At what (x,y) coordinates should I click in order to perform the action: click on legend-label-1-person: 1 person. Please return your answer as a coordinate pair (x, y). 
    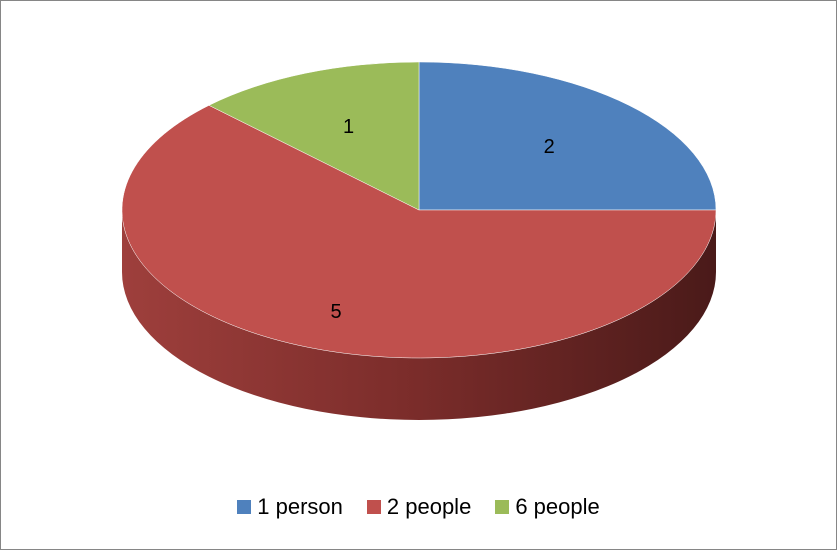
    Looking at the image, I should click on (300, 506).